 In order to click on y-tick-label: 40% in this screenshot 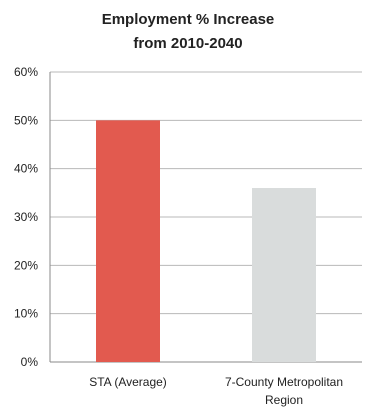, I will do `click(26, 169)`.